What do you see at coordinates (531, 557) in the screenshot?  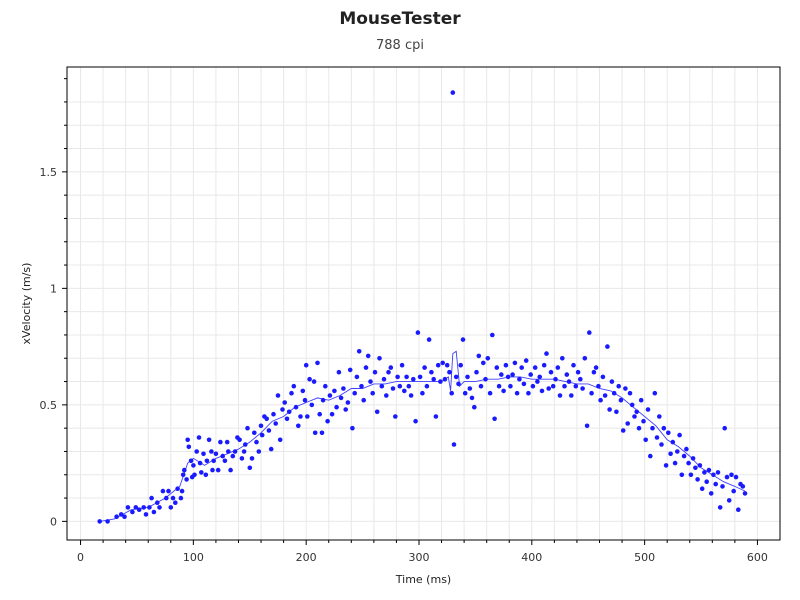 I see `x-tick-label: 400` at bounding box center [531, 557].